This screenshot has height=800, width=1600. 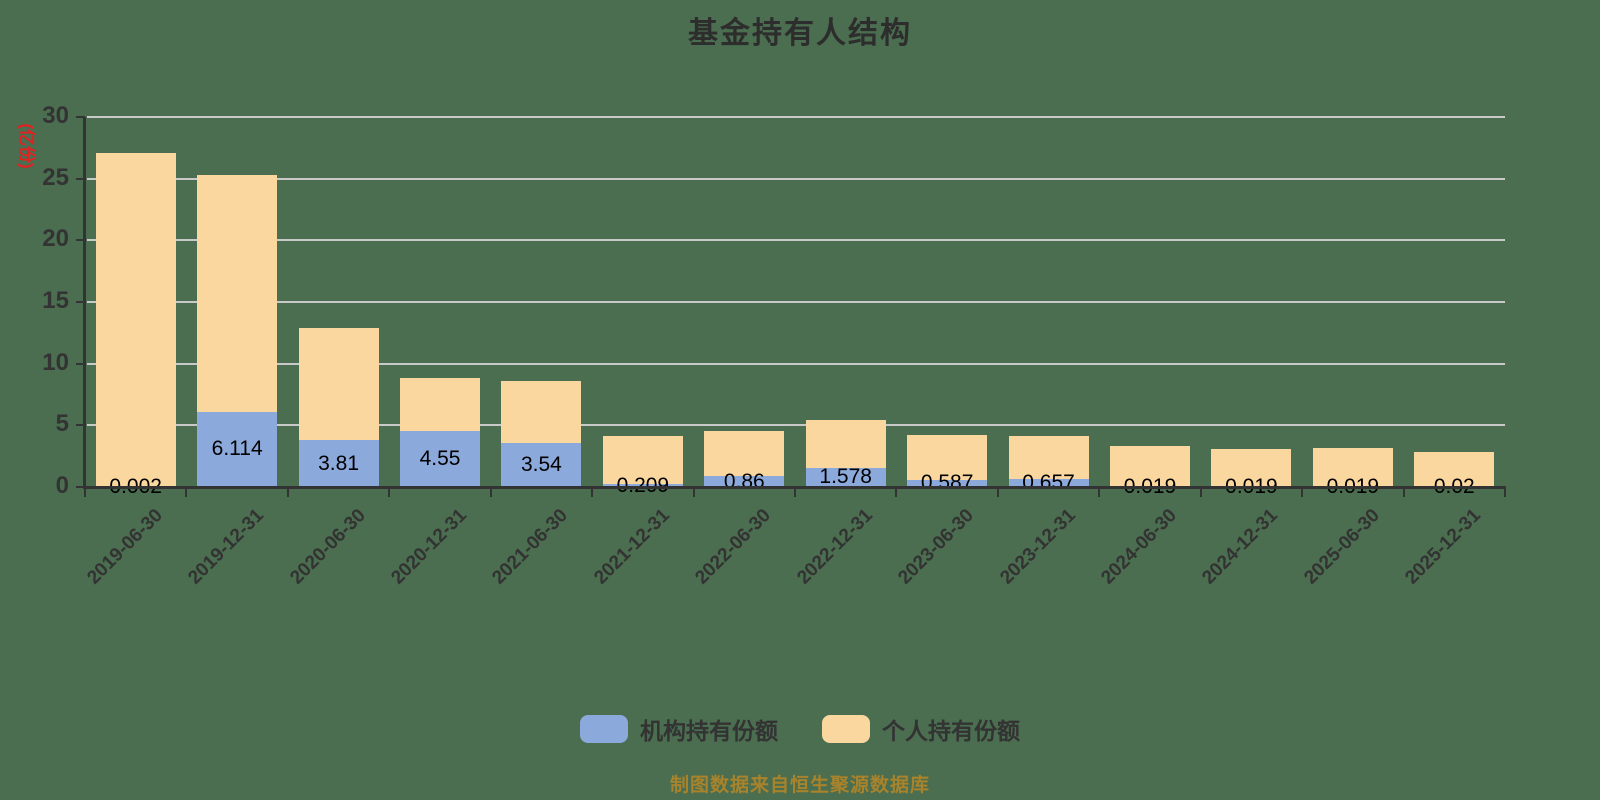 I want to click on x-axis-tick-label: 2023-12-31, so click(x=1037, y=547).